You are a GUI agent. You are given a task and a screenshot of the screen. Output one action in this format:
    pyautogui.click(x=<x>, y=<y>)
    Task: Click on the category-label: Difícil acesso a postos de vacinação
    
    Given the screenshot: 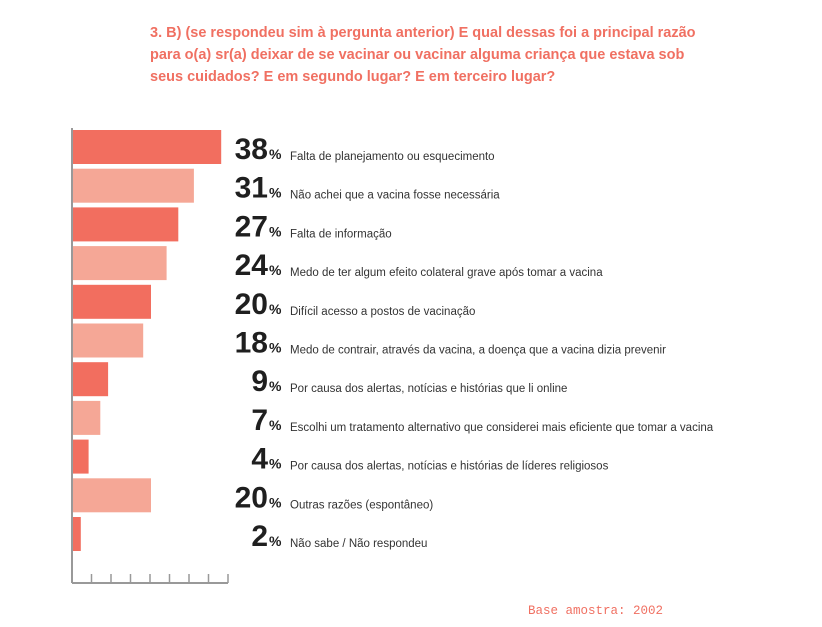 What is the action you would take?
    pyautogui.click(x=382, y=312)
    